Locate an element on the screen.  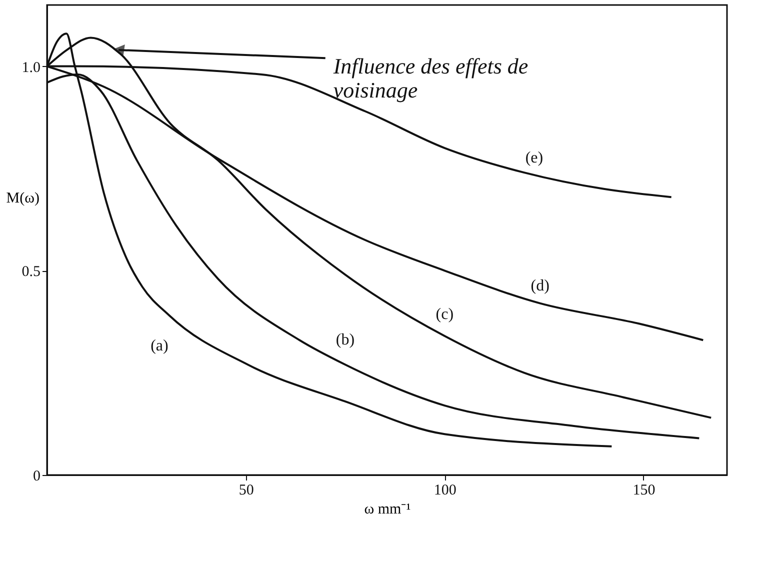
series-label: (b) is located at coordinates (345, 340).